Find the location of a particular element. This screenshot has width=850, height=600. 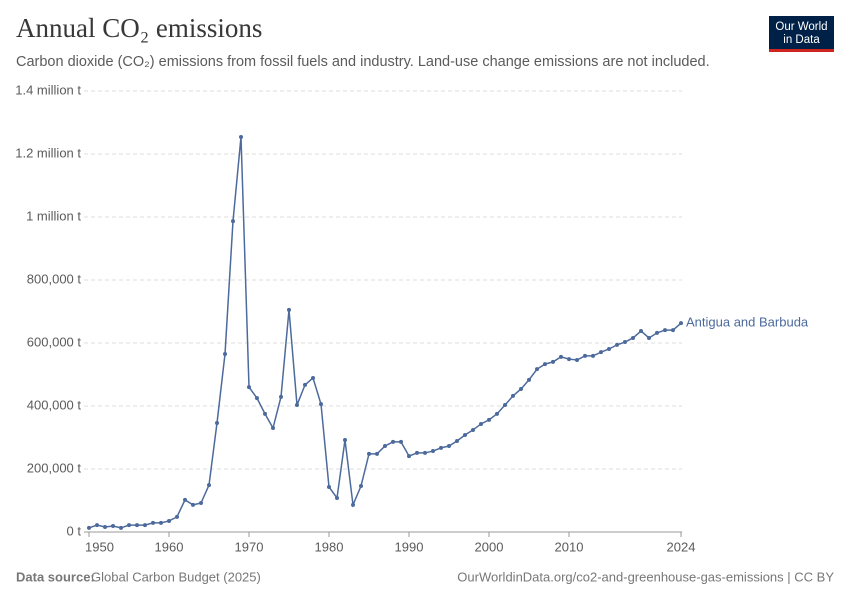

y-tick-label: 800,000 t is located at coordinates (54, 278).